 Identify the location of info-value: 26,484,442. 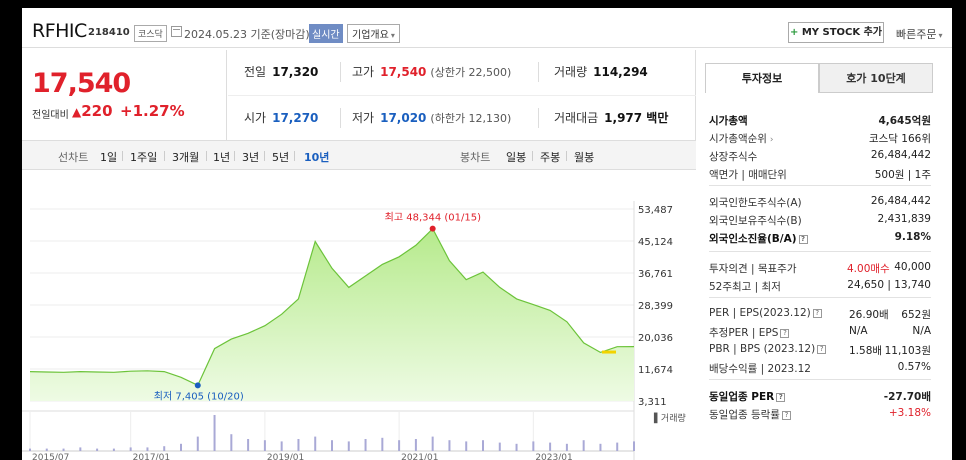
(900, 155).